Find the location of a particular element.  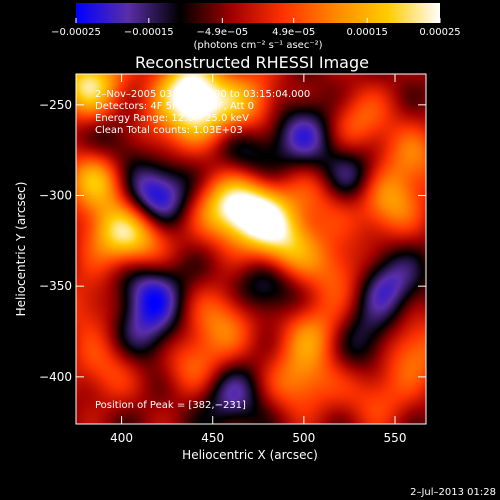

colorbar-tick-label: −0.00025 is located at coordinates (76, 32).